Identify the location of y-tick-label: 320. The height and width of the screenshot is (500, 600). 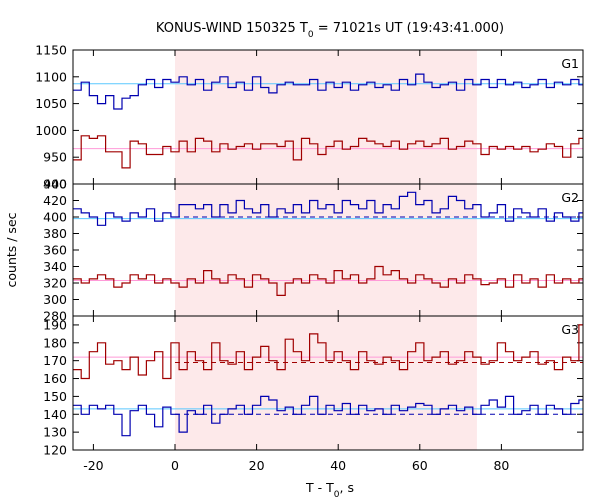
(55, 283).